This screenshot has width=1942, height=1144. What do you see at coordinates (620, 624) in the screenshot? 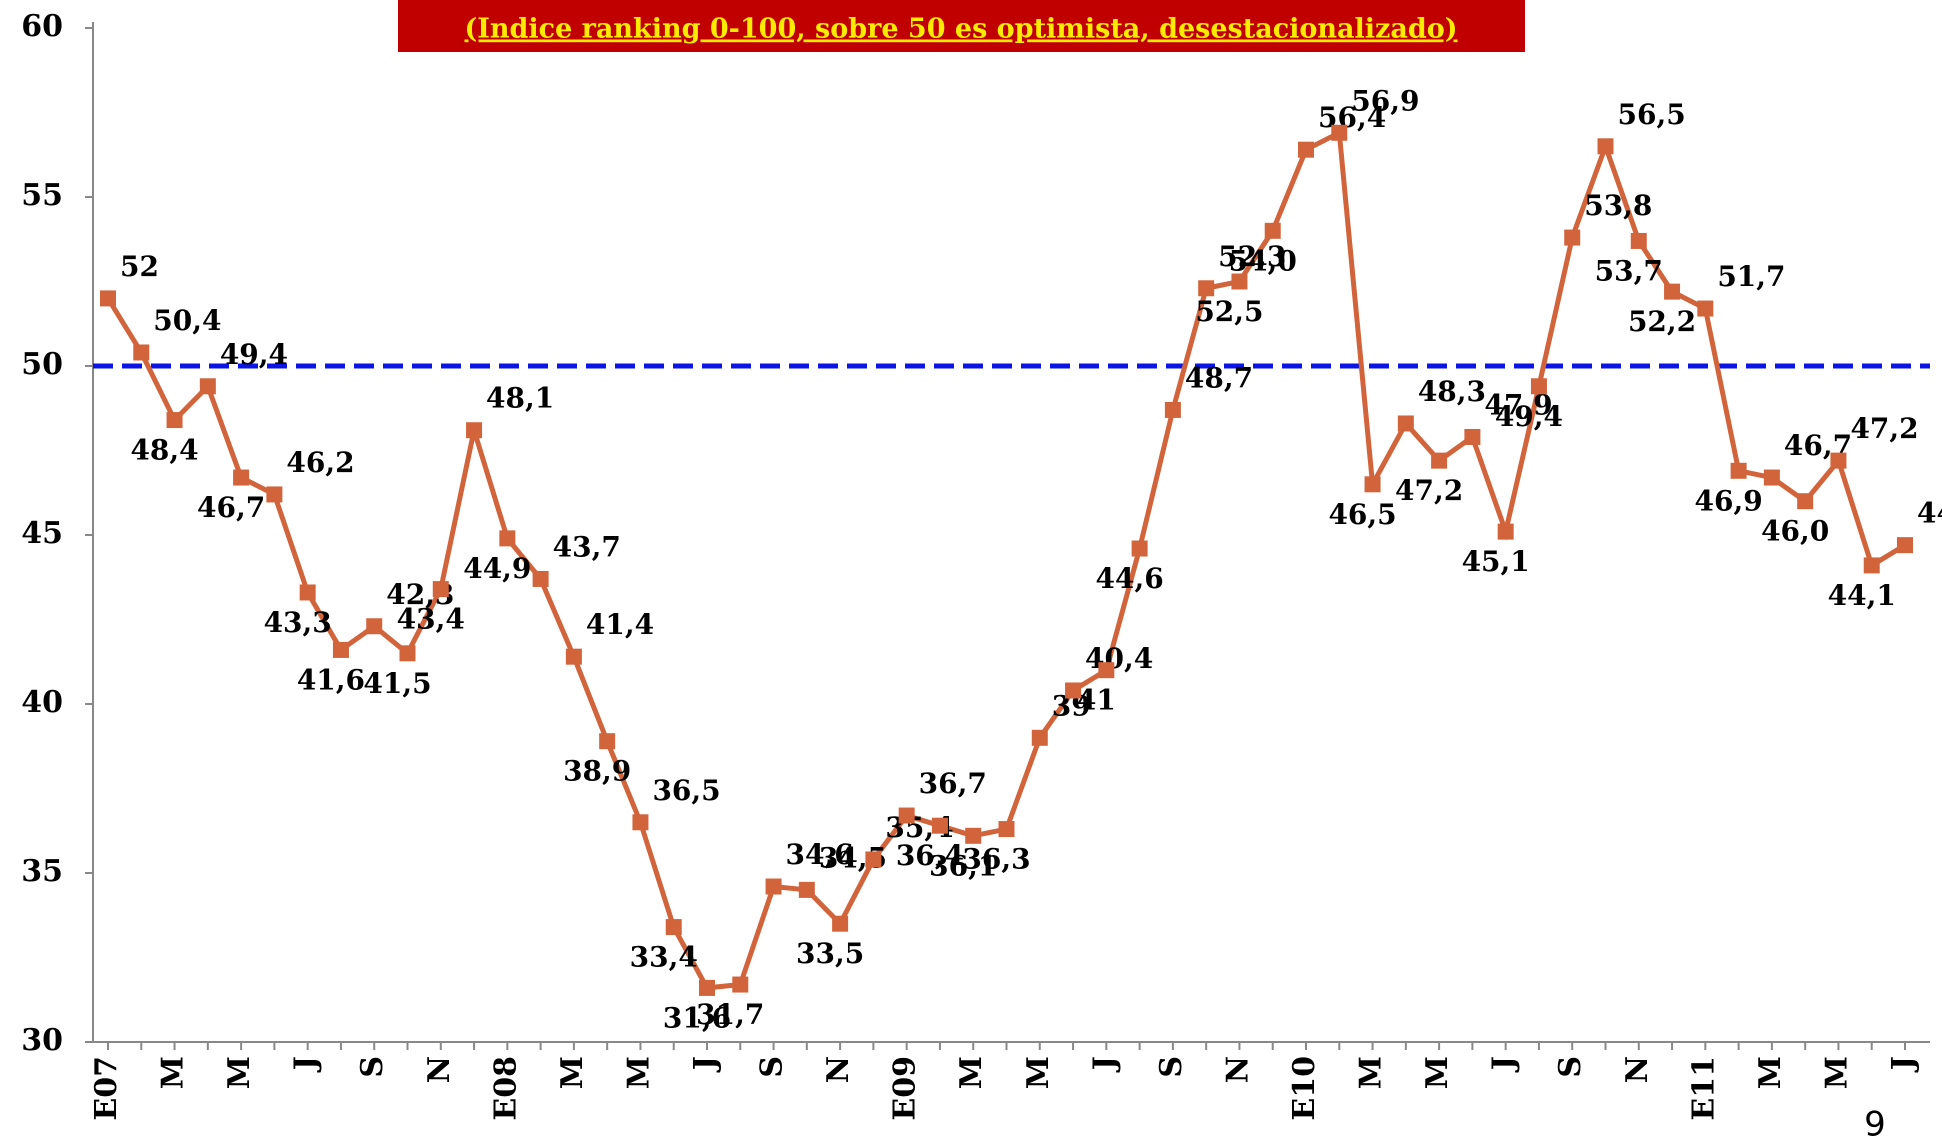
I see `data-label: 41,4` at bounding box center [620, 624].